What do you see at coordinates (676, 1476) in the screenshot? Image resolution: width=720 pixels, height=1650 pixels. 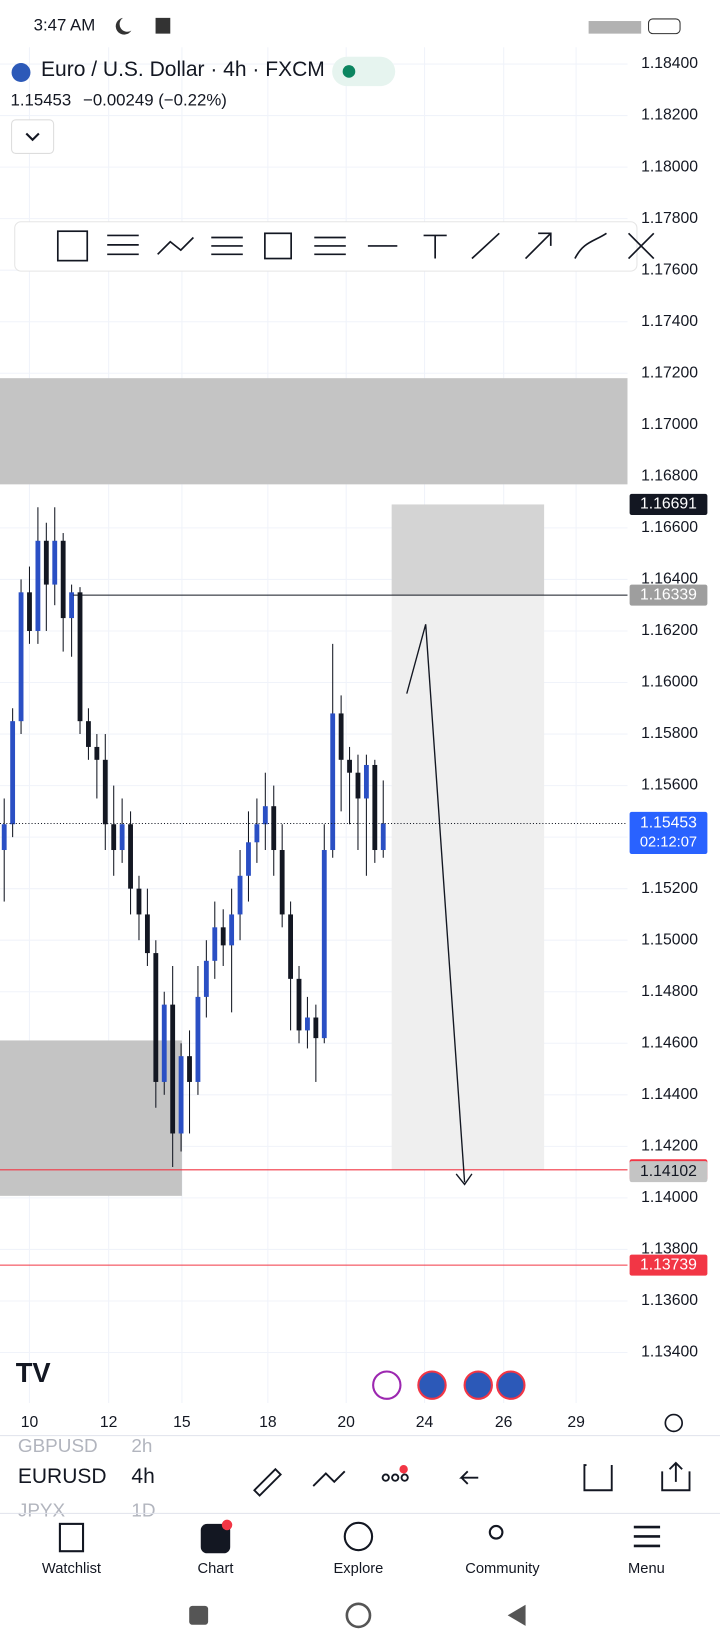 I see `share-icon` at bounding box center [676, 1476].